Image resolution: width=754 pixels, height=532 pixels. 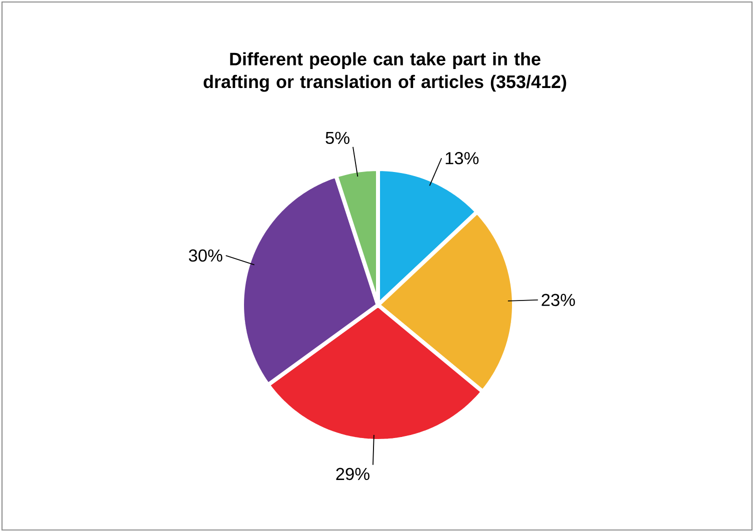 What do you see at coordinates (385, 72) in the screenshot?
I see `chart-title: Different people can take part in the drafting or translation of articles (353/412)` at bounding box center [385, 72].